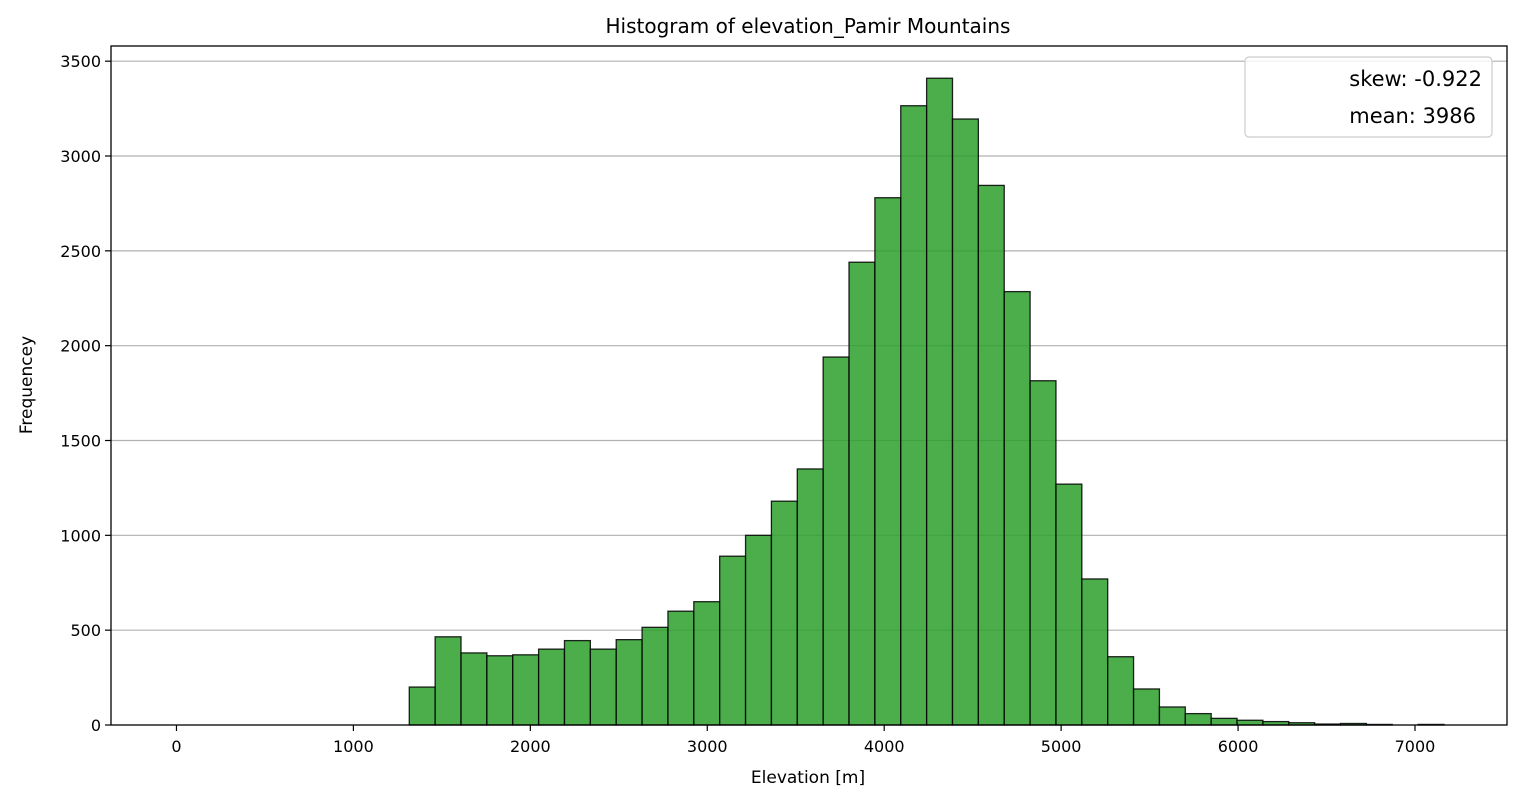 This screenshot has height=803, width=1520. What do you see at coordinates (1415, 79) in the screenshot?
I see `legend-skew: skew: -0.922` at bounding box center [1415, 79].